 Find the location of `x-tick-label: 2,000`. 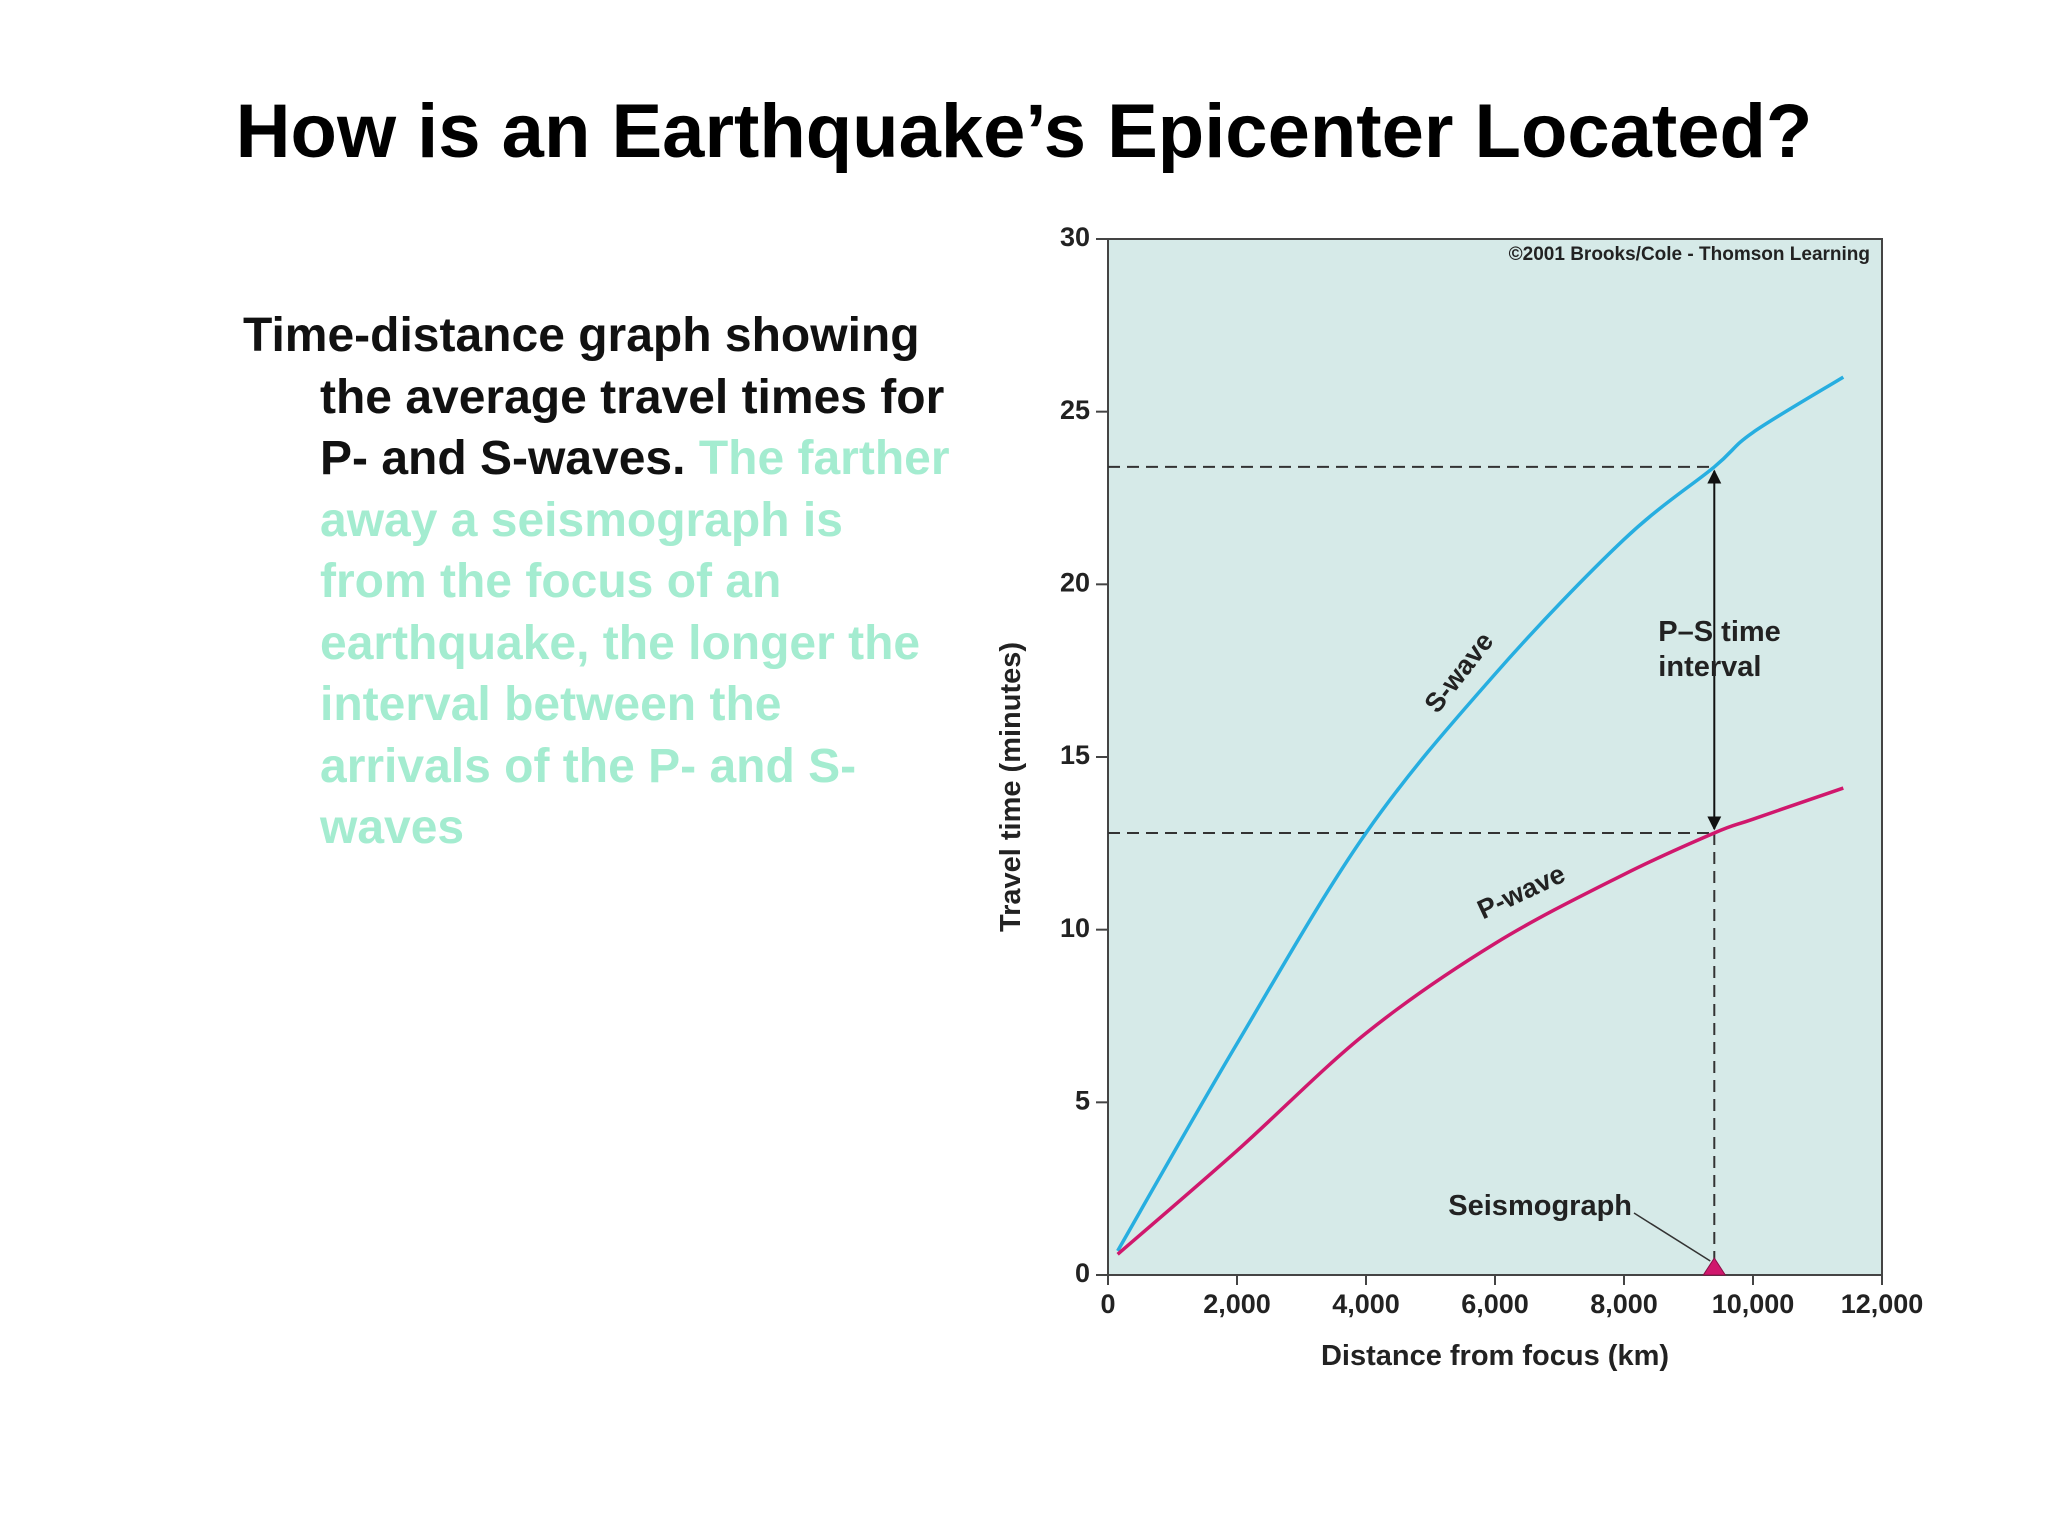

x-tick-label: 2,000 is located at coordinates (1237, 1304).